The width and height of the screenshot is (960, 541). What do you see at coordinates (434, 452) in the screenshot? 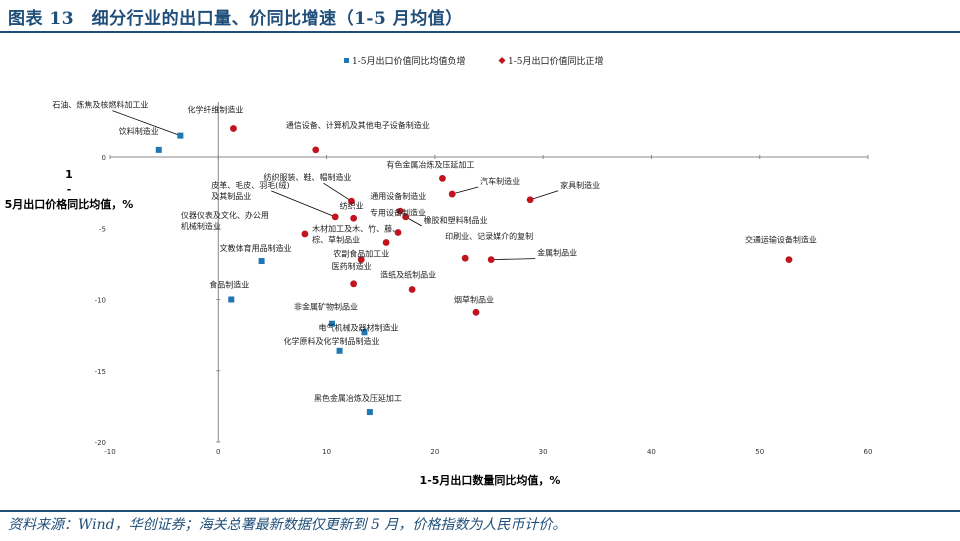
I see `x-tick-label: 20` at bounding box center [434, 452].